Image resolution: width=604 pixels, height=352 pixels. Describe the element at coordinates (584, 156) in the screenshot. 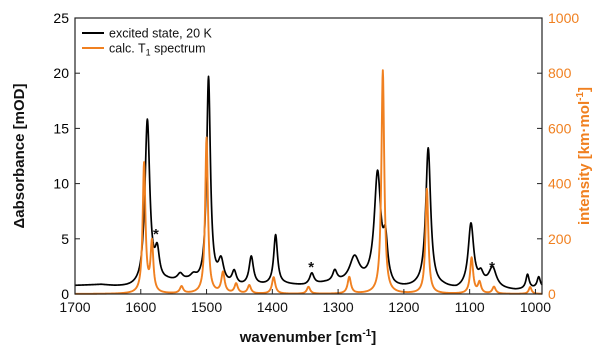

I see `y-axis-right-label: intensity [km·mol-1]` at that location.